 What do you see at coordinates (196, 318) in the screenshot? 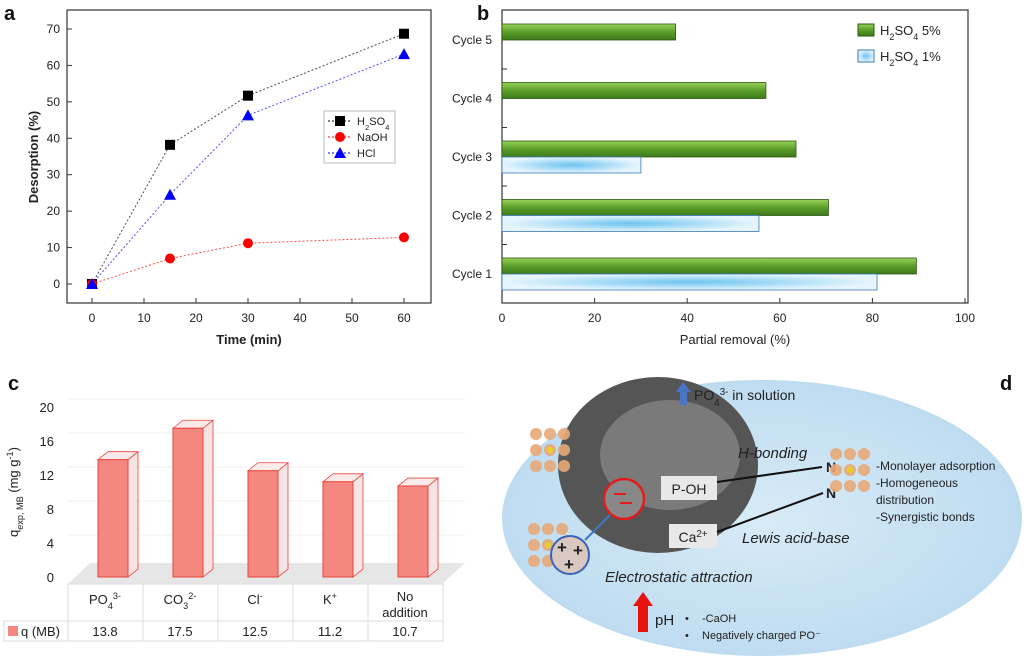
I see `x-tick-label: 20` at bounding box center [196, 318].